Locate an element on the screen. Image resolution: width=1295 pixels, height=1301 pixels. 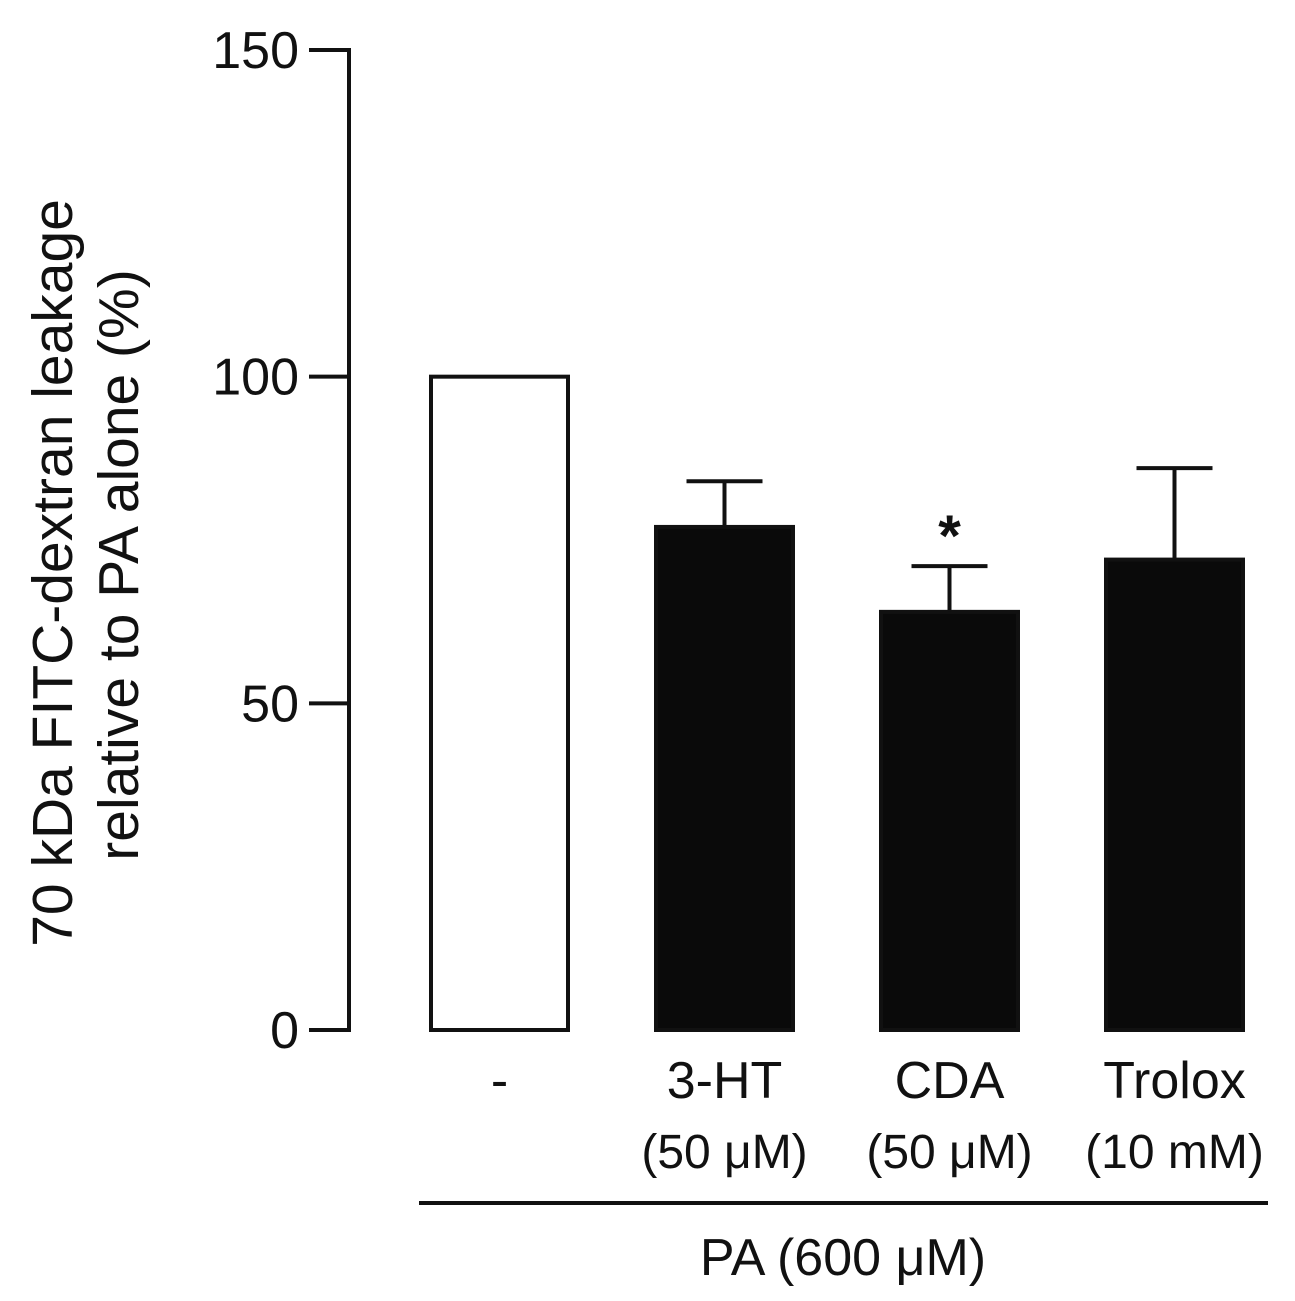
x-tick-label: CDA is located at coordinates (950, 1081).